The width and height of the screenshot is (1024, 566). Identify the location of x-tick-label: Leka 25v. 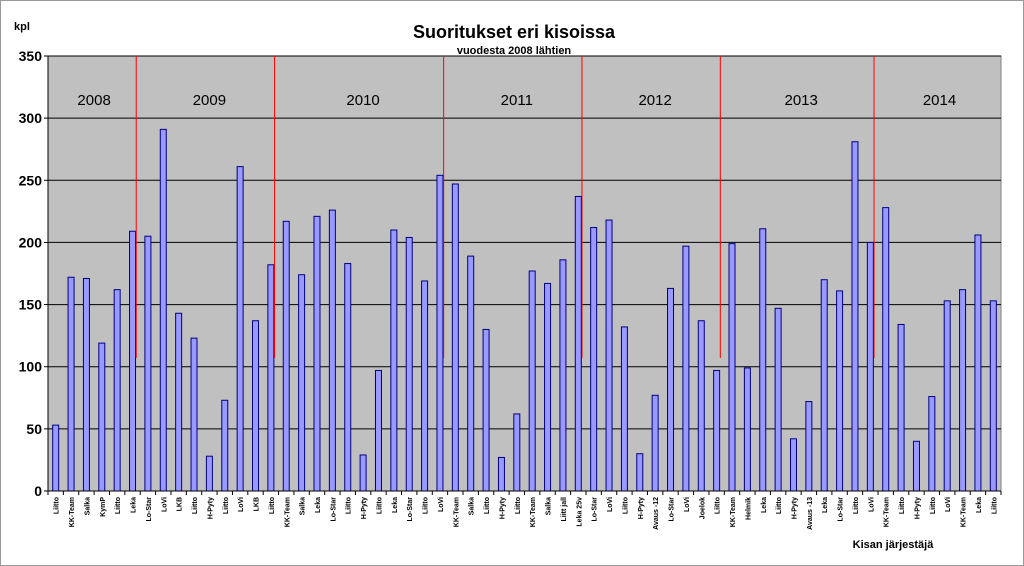
(579, 512).